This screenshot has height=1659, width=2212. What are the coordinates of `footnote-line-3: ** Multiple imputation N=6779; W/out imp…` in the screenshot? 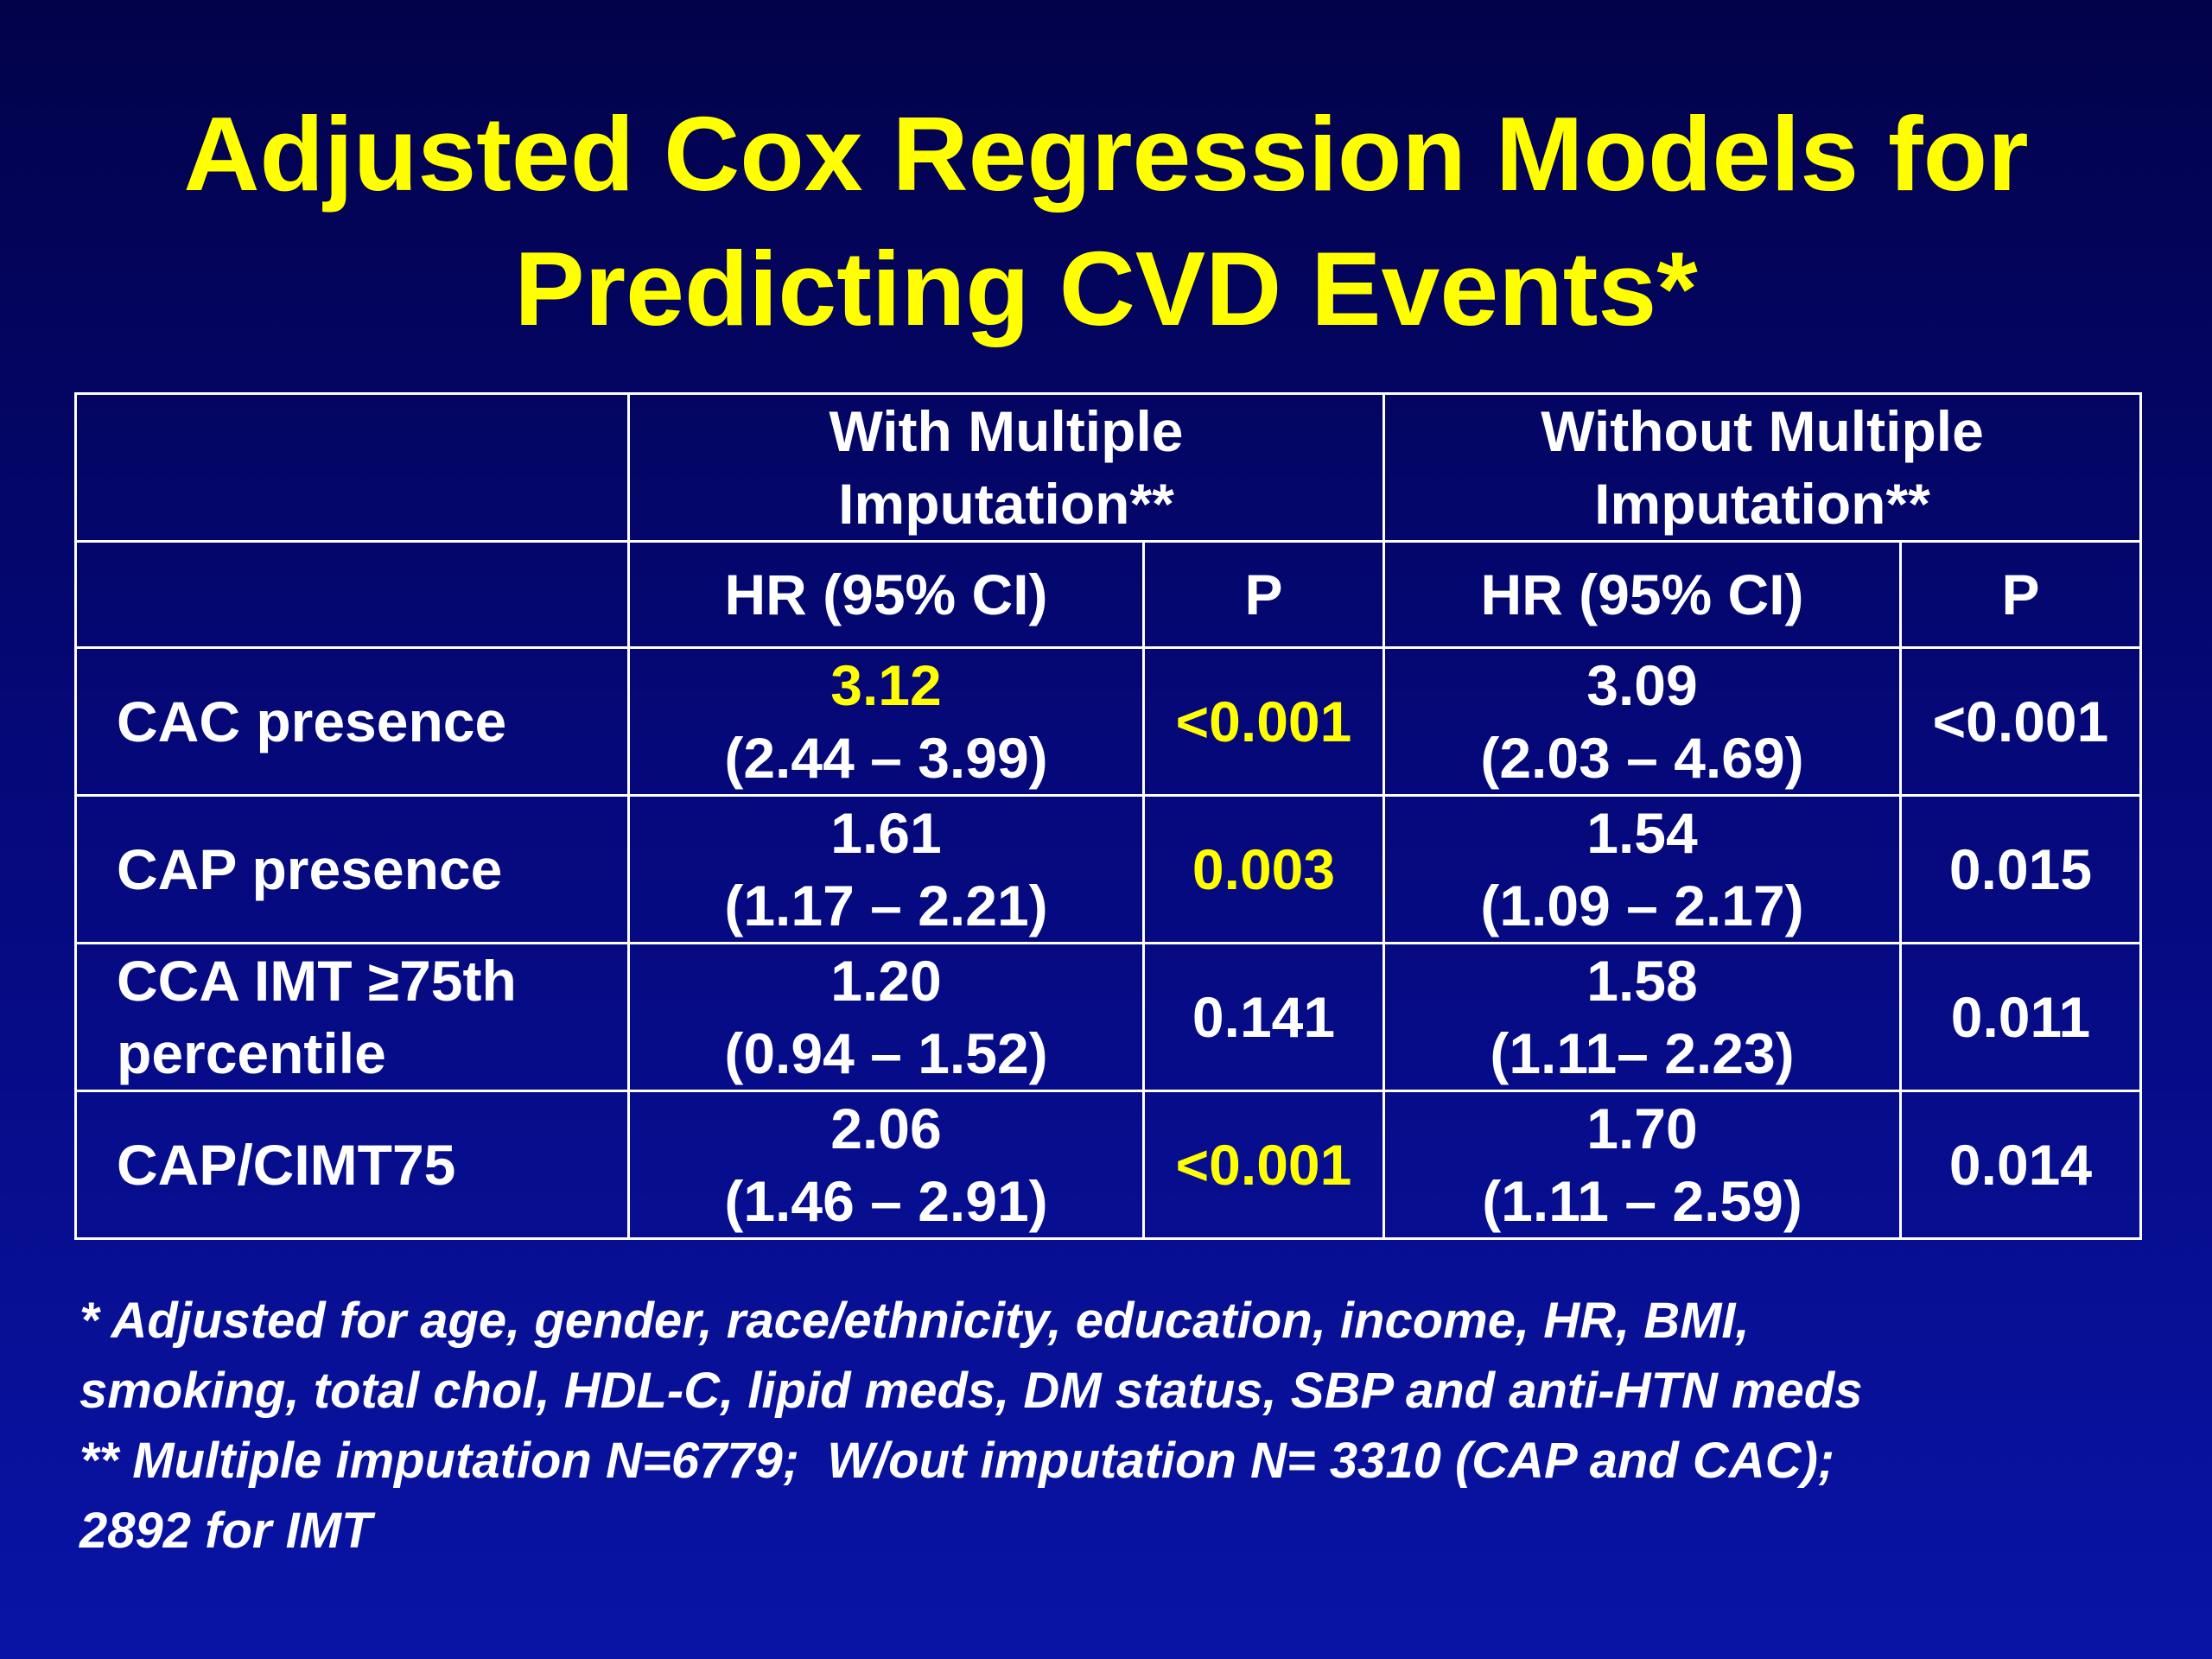 It's located at (957, 1461).